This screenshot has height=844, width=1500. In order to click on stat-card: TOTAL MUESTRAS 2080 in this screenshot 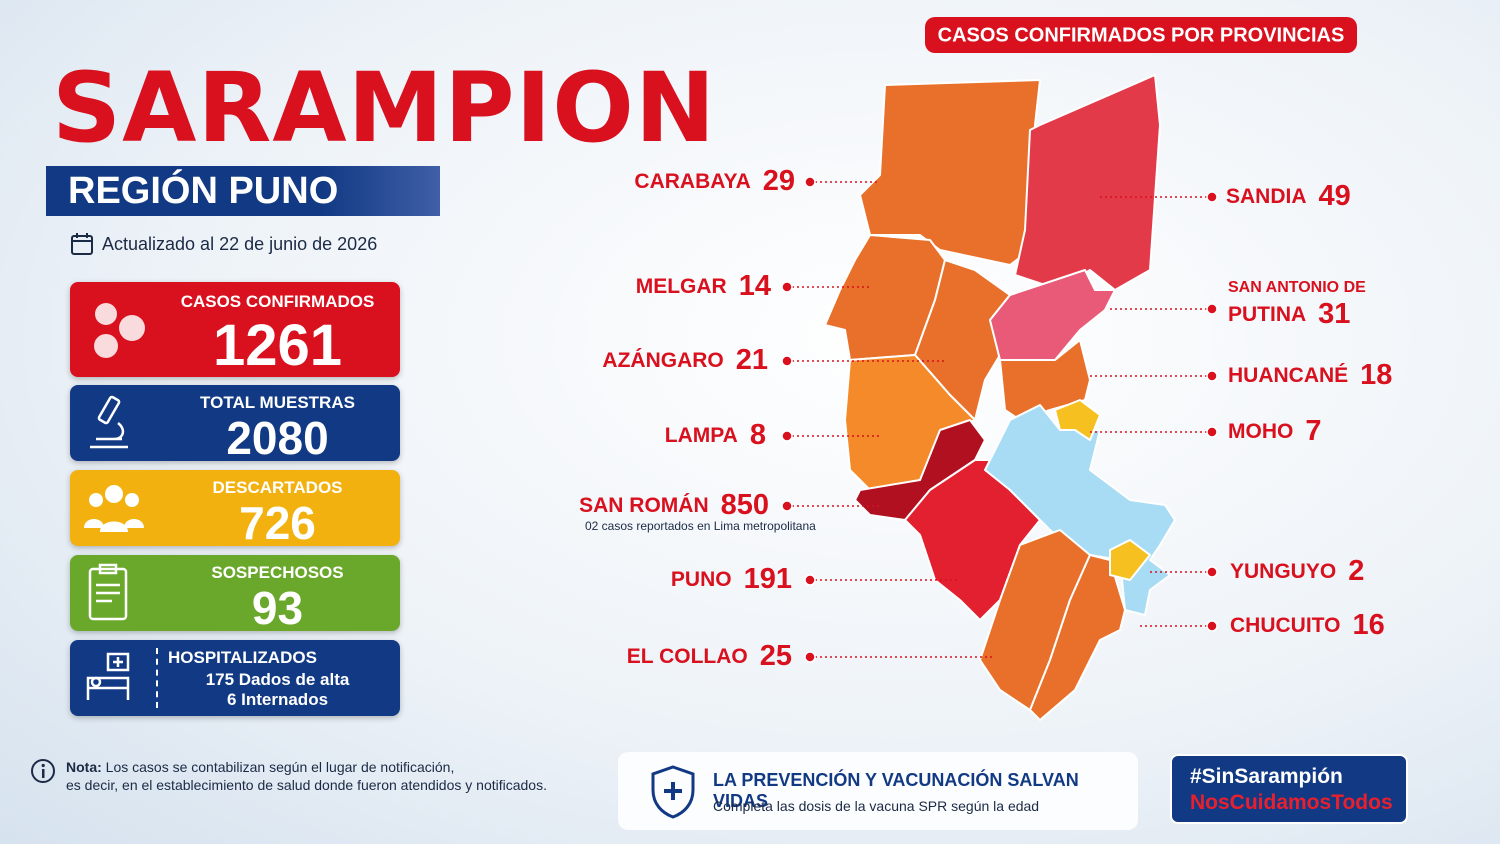, I will do `click(235, 424)`.